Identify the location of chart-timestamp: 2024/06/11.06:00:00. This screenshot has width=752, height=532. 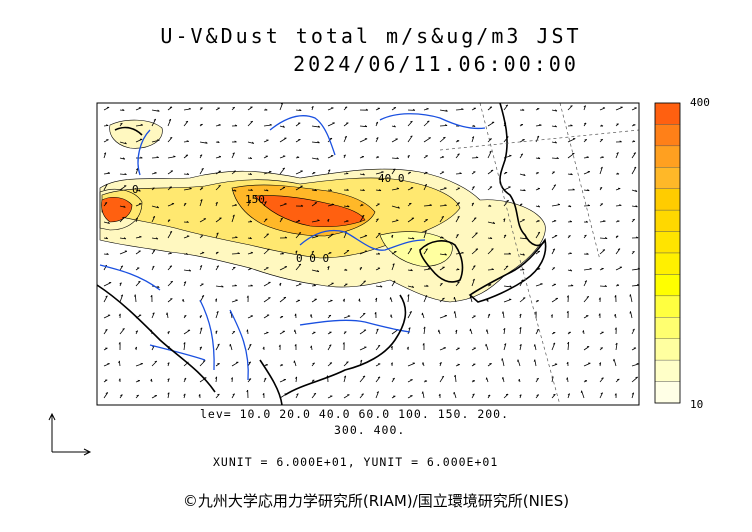
(436, 64).